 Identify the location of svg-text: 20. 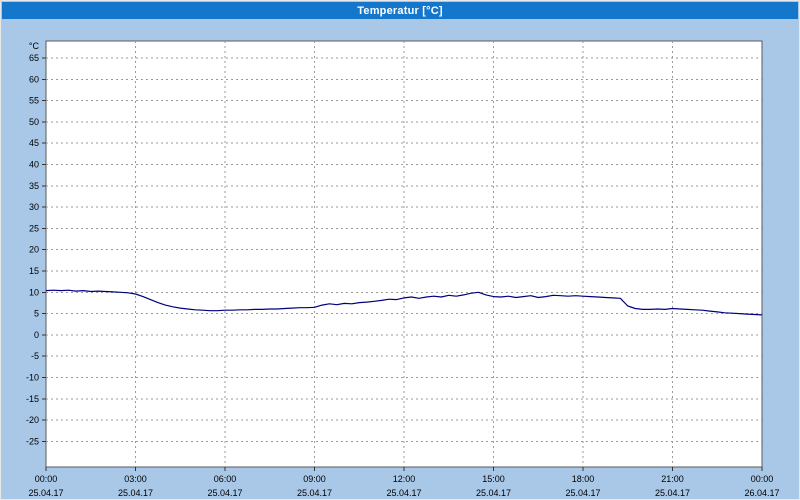
(34, 250).